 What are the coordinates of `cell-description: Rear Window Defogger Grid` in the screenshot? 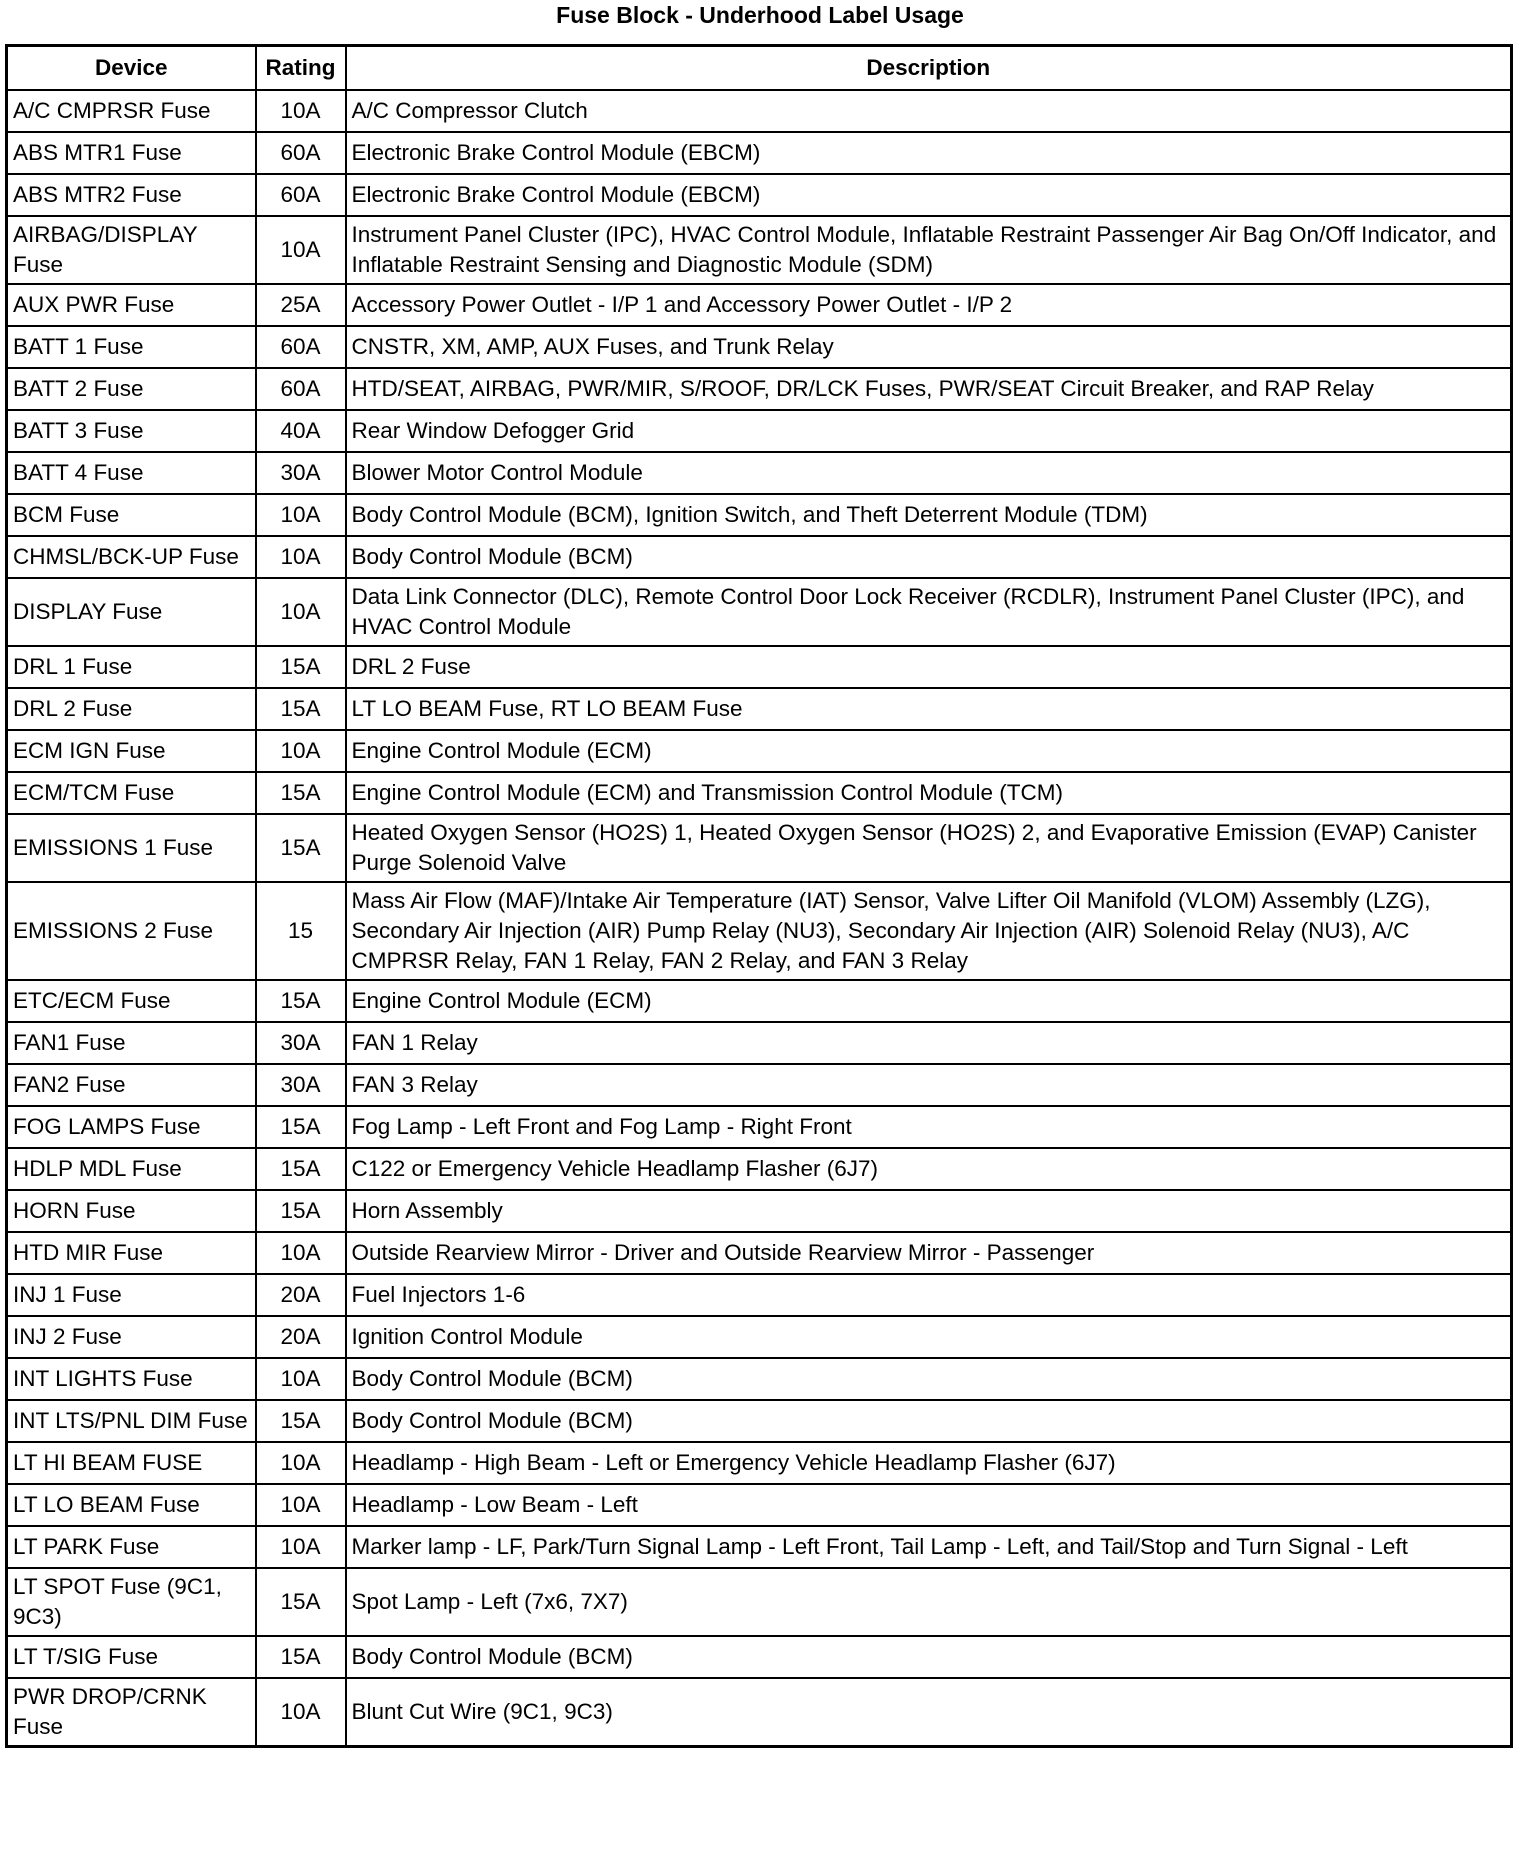 It's located at (928, 431).